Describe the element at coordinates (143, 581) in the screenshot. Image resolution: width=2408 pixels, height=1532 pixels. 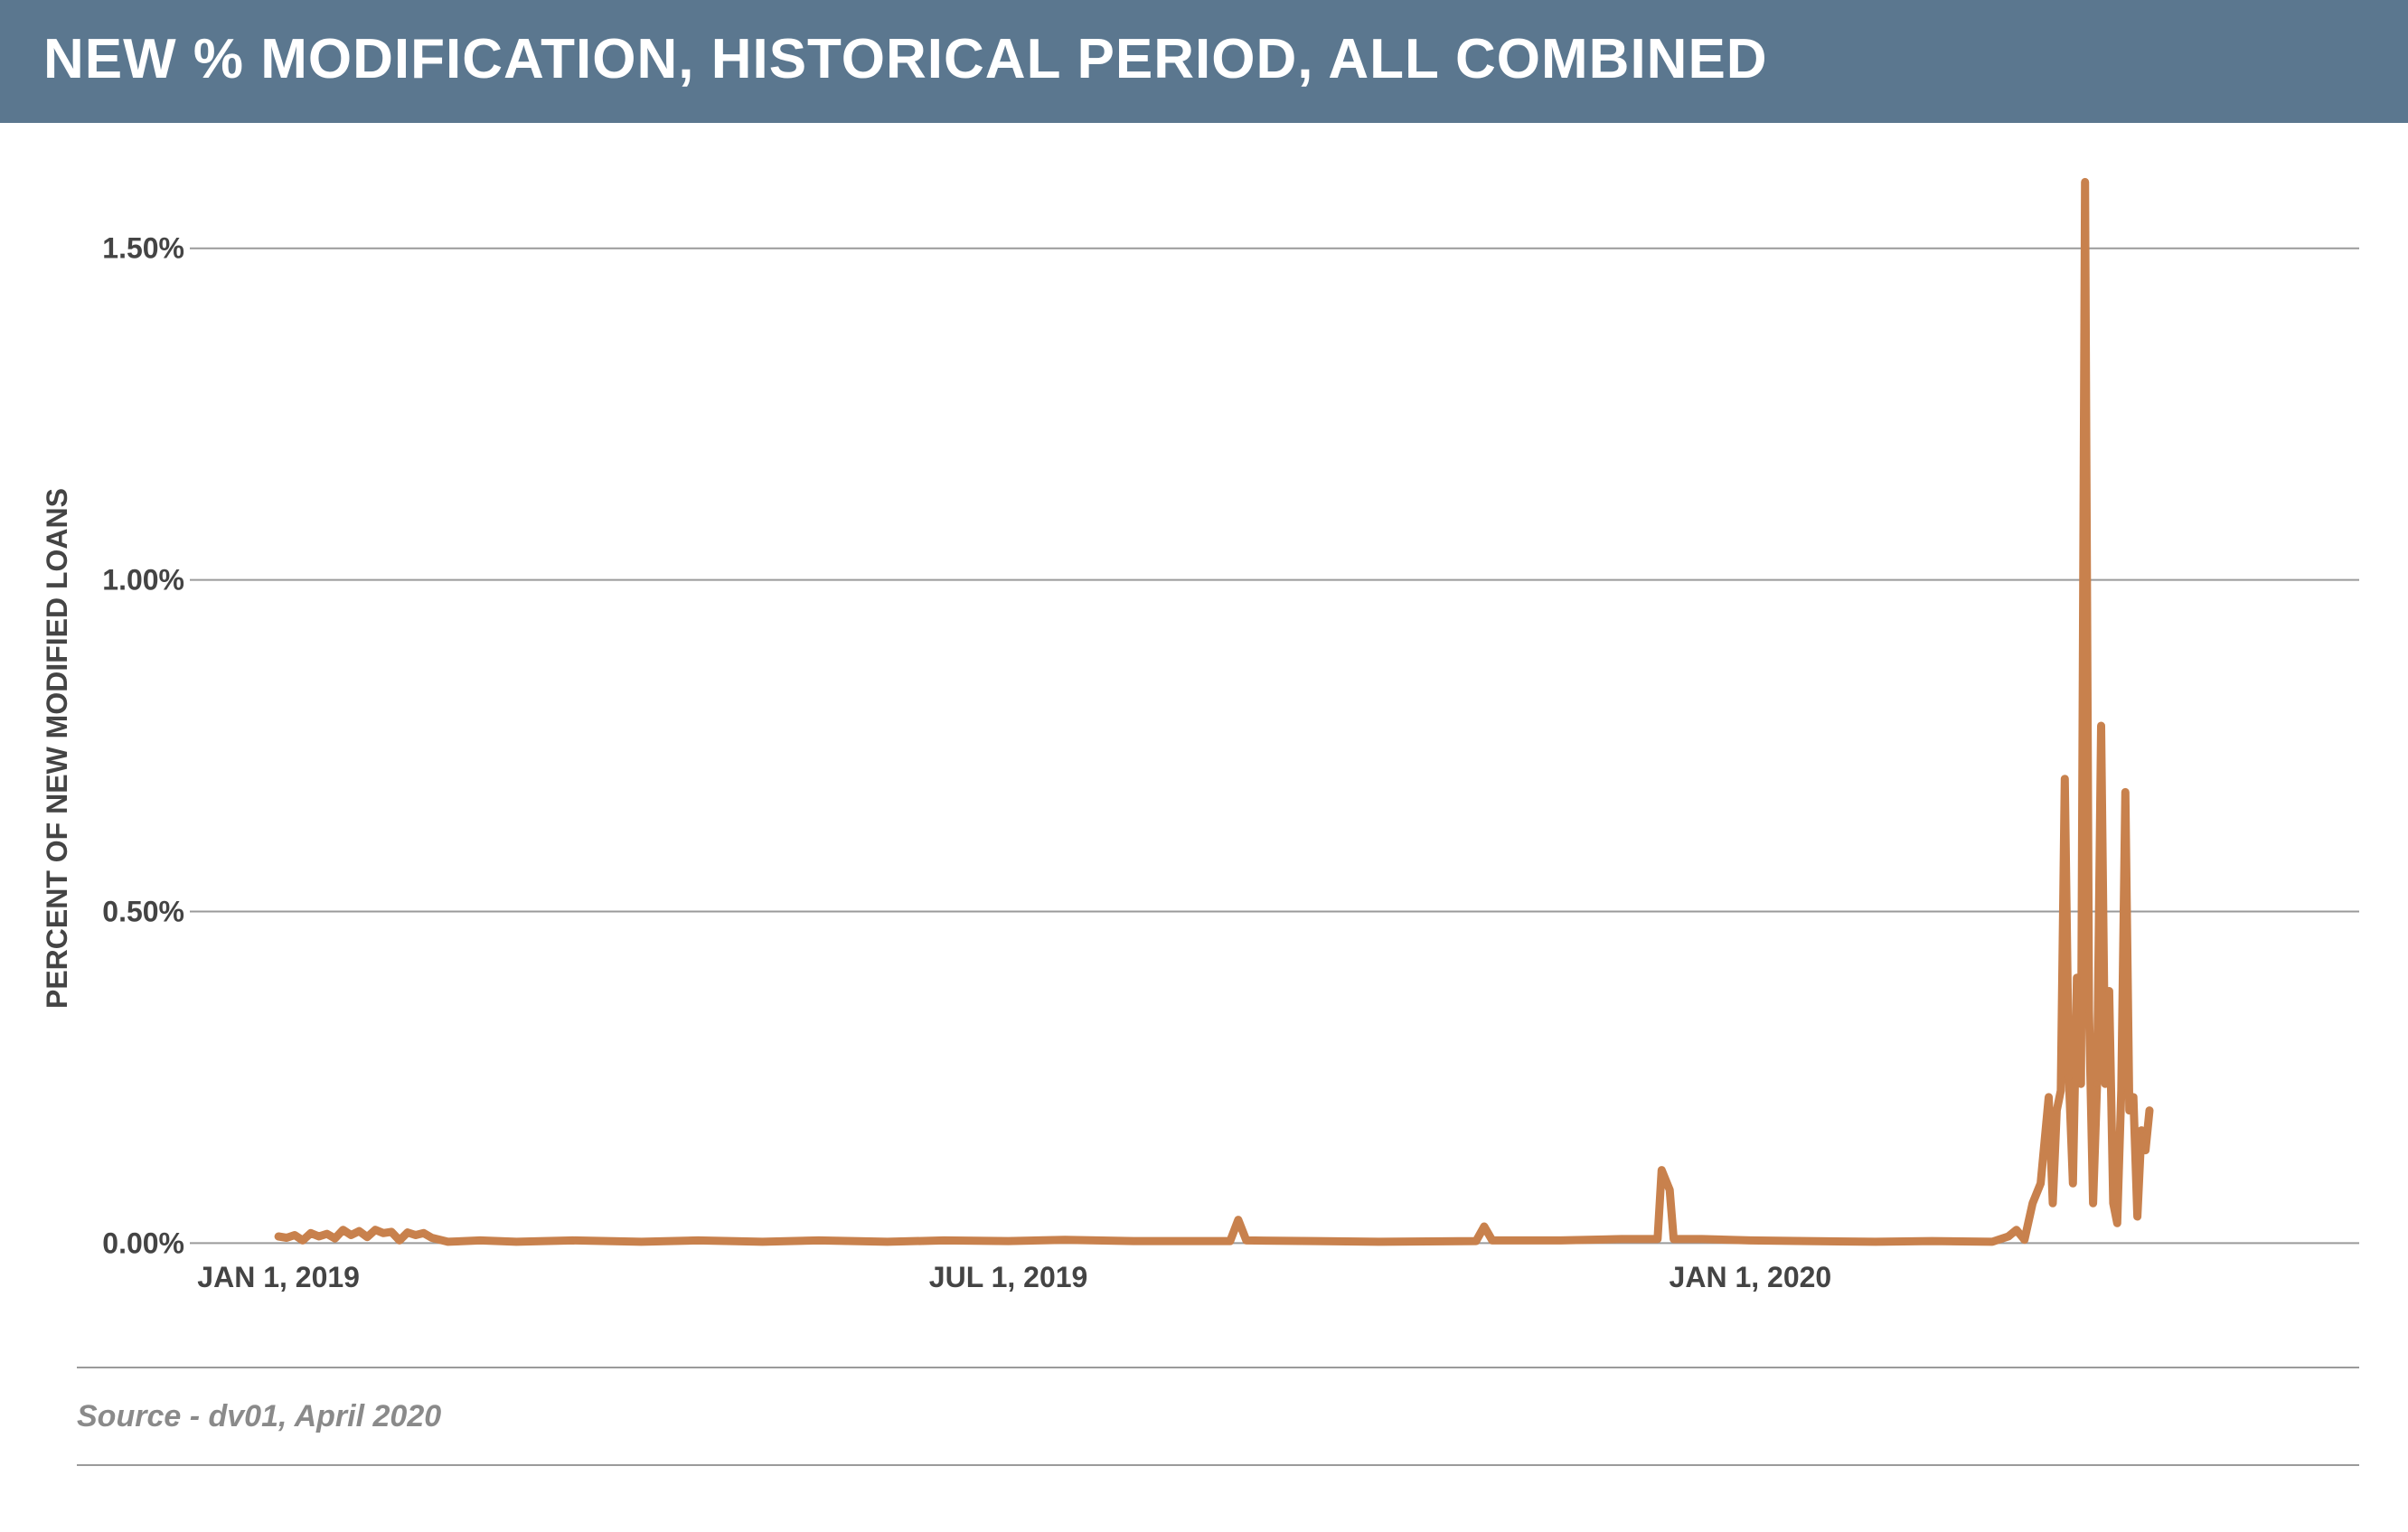
I see `y-tick-label: 1.00%` at that location.